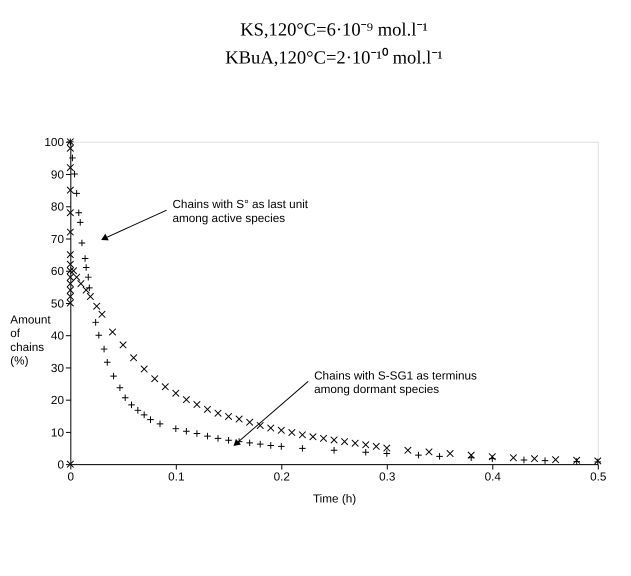  I want to click on x-tick-label: 0.2, so click(282, 477).